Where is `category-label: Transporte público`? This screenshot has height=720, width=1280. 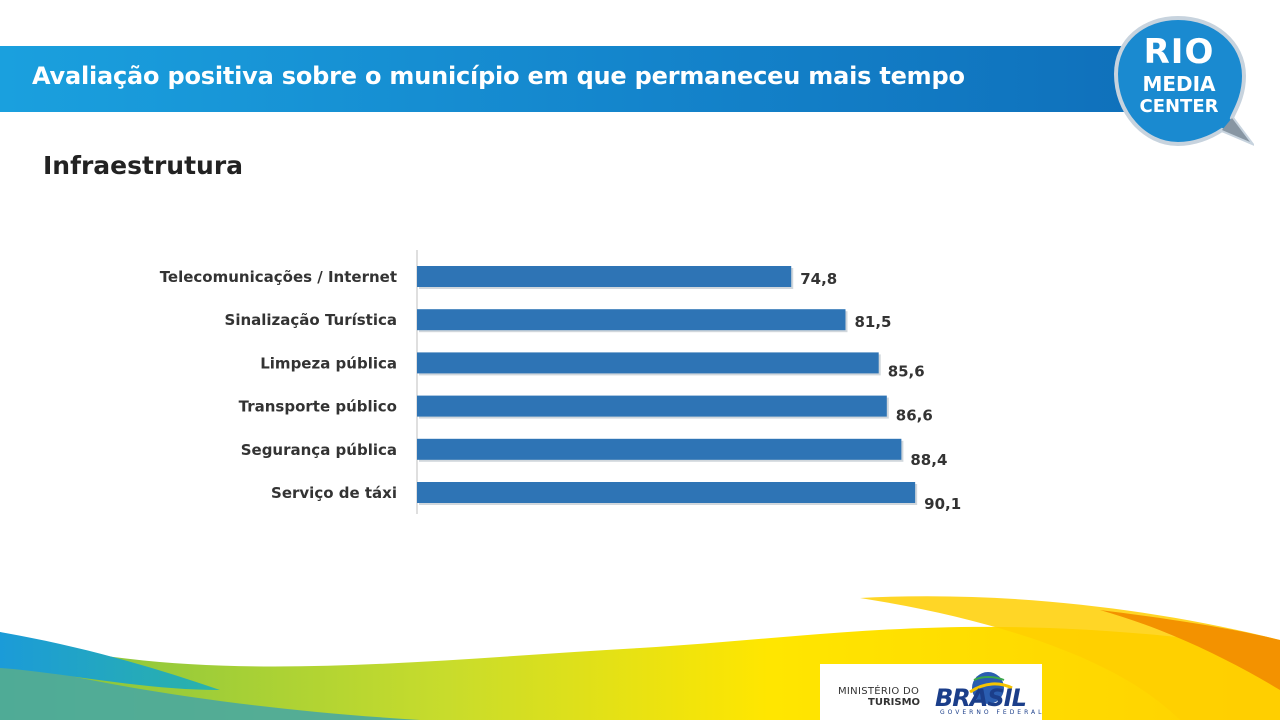
category-label: Transporte público is located at coordinates (318, 407).